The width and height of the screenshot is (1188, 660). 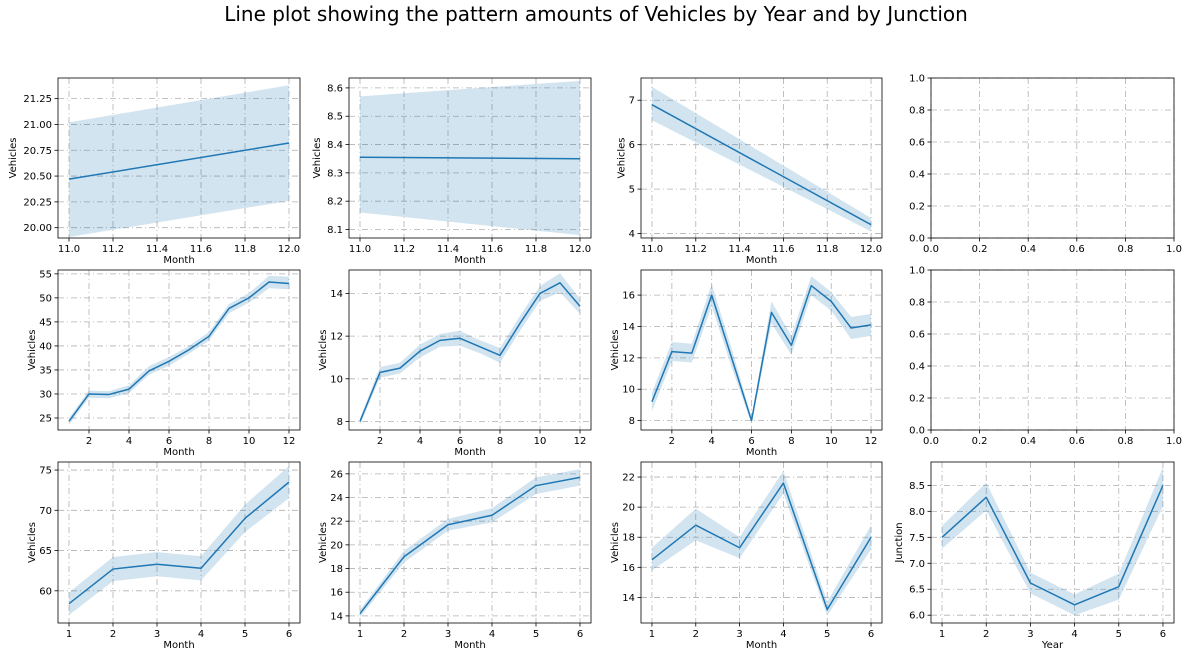 What do you see at coordinates (632, 190) in the screenshot?
I see `y-tick-label: 5` at bounding box center [632, 190].